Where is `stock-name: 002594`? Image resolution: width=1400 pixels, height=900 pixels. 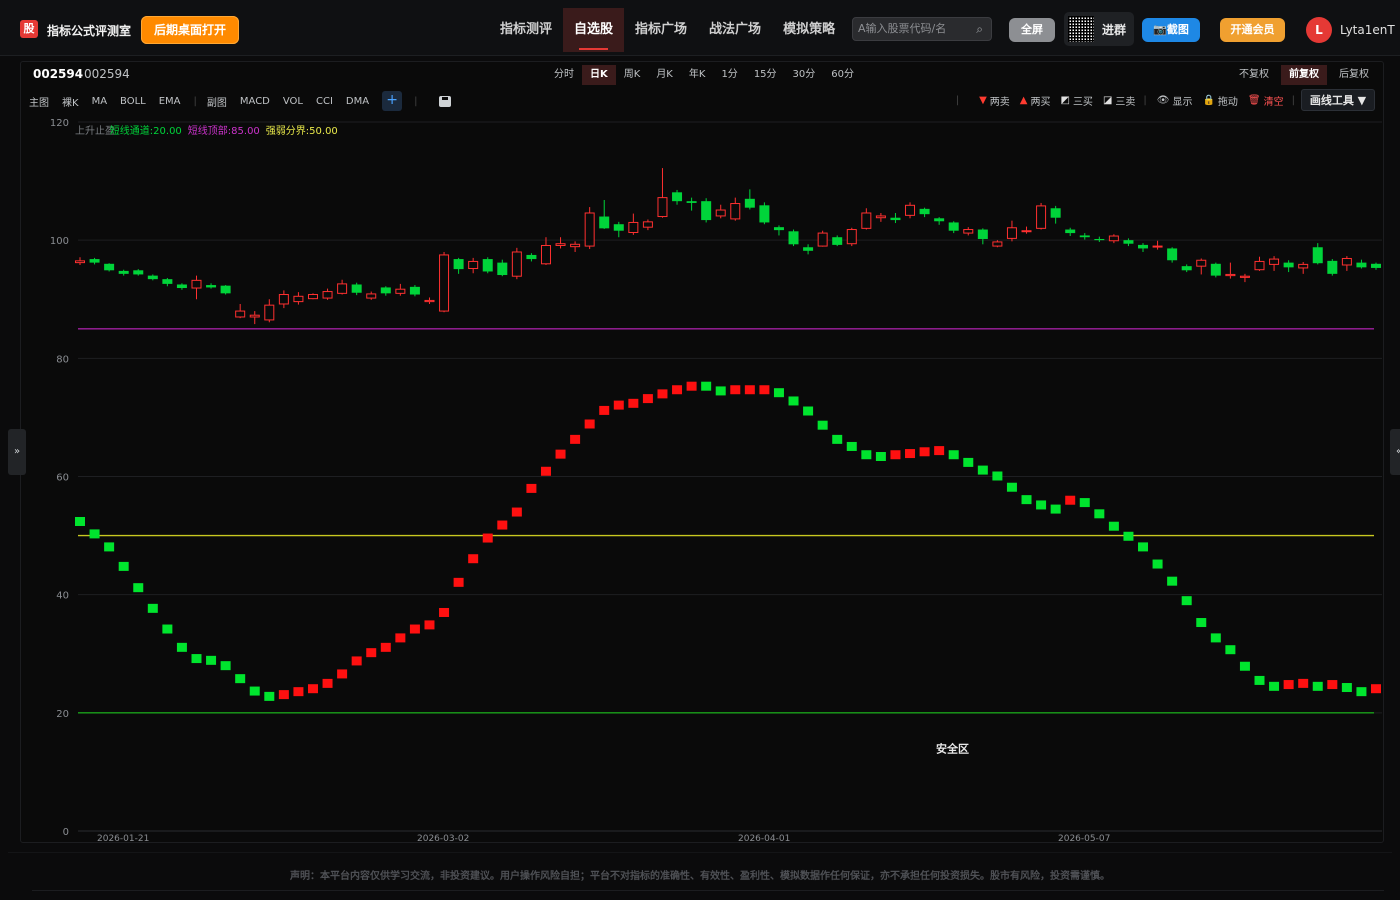 stock-name: 002594 is located at coordinates (107, 74).